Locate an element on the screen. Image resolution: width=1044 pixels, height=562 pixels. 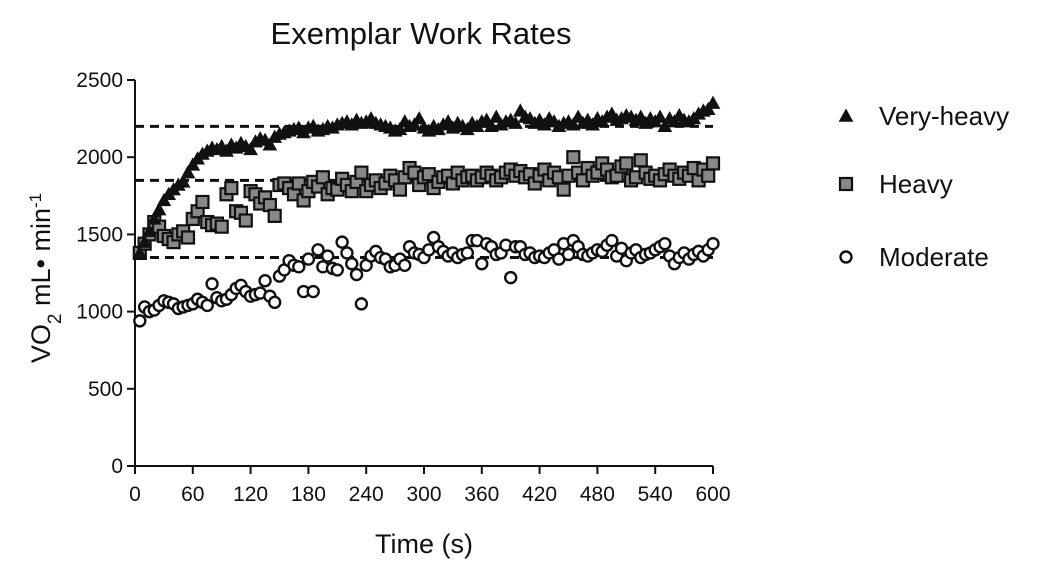
y-axis-label: VO2 mL• min-1 is located at coordinates (46, 278).